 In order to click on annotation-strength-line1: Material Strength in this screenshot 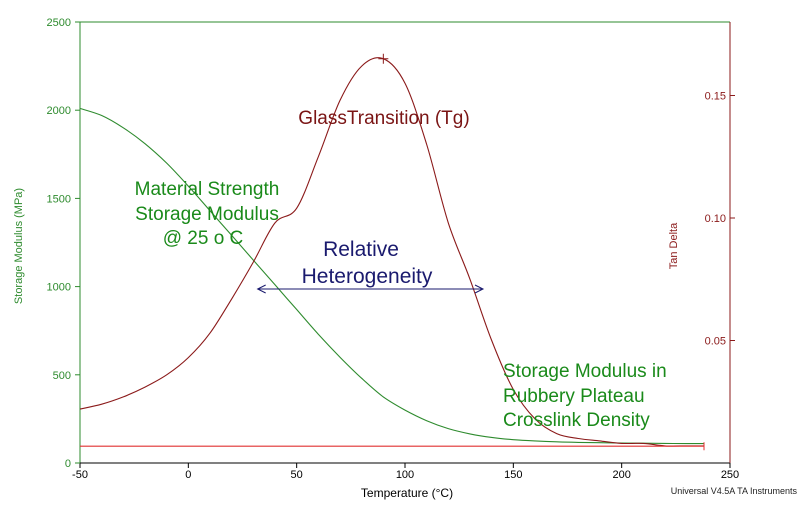, I will do `click(207, 189)`.